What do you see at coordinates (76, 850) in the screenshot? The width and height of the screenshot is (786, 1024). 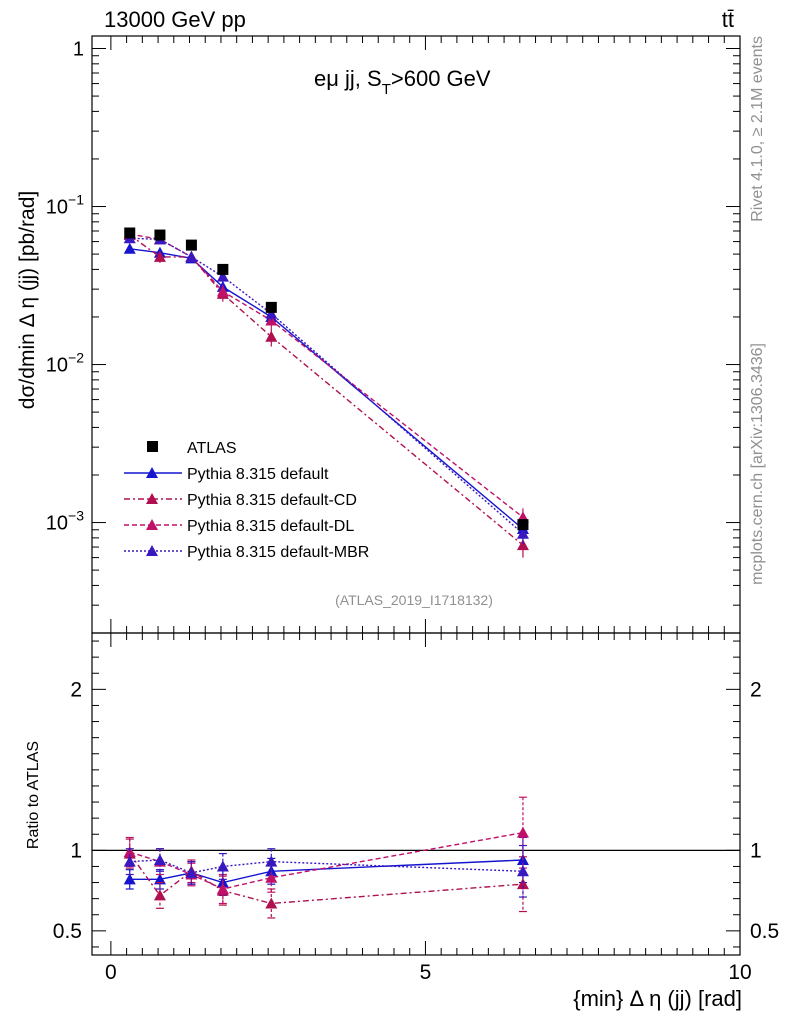 I see `ratio-tick-label-left: 1` at bounding box center [76, 850].